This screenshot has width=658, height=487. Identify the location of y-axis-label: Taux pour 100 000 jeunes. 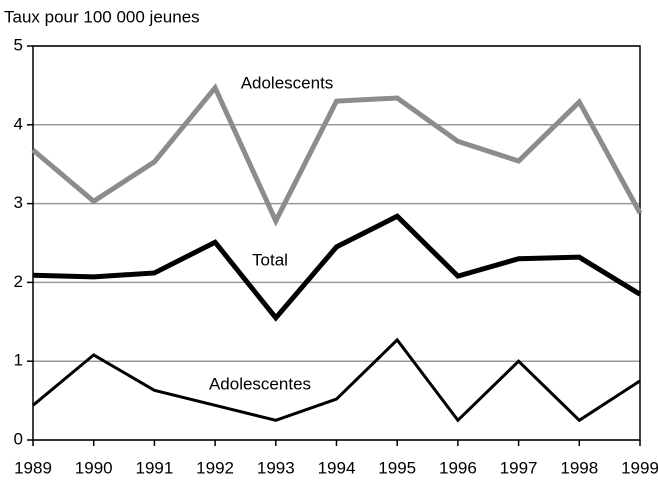
(102, 16).